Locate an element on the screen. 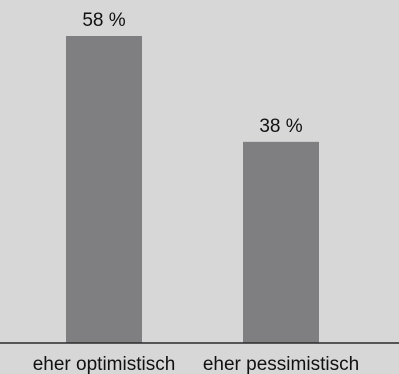  data-label-2: 38 % is located at coordinates (280, 126).